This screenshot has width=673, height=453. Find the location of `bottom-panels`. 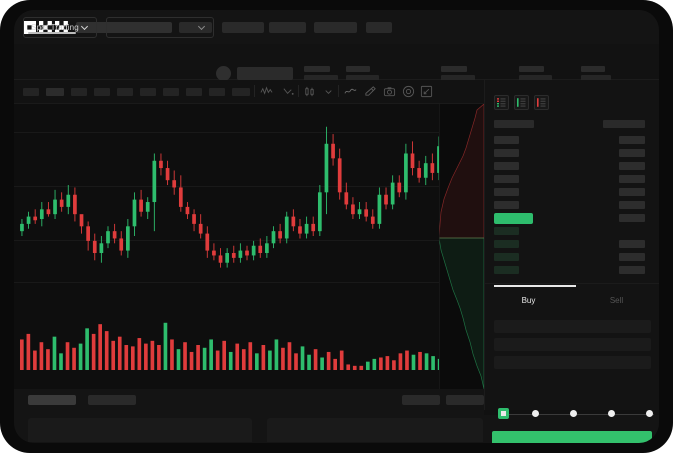

bottom-panels is located at coordinates (336, 429).